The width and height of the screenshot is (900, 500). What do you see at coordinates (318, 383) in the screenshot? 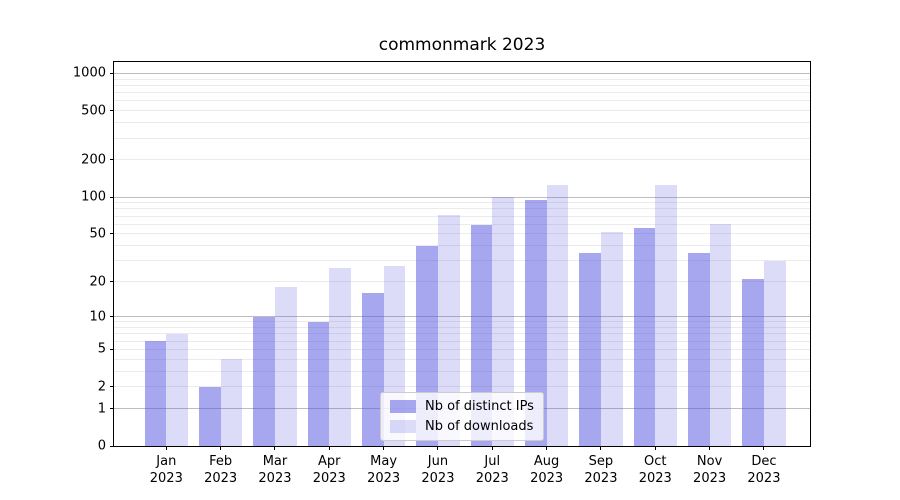
I see `bar-distinct-ips-apr` at bounding box center [318, 383].